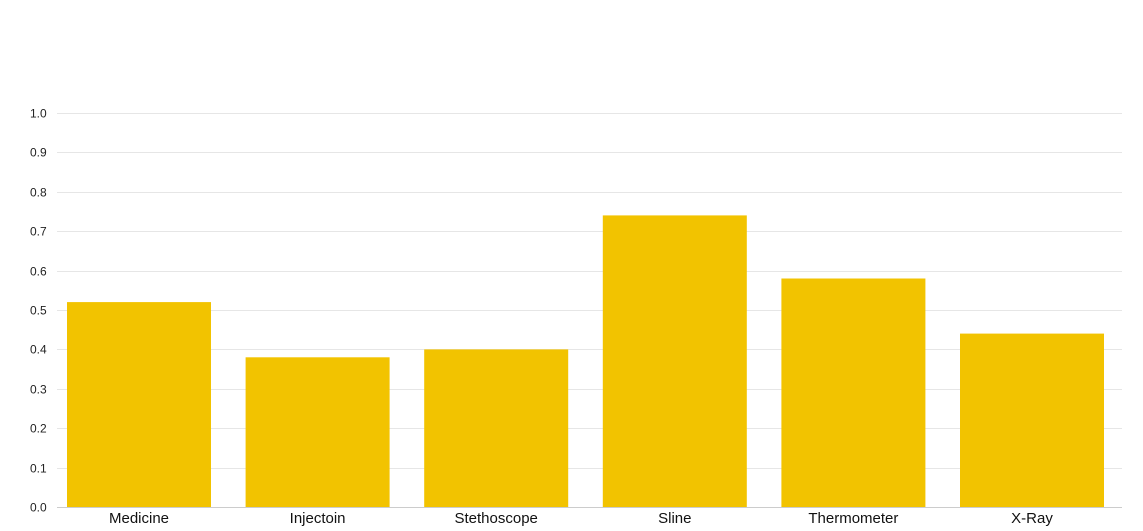 This screenshot has width=1143, height=531. Describe the element at coordinates (38, 508) in the screenshot. I see `y-tick-label: 0.0` at that location.